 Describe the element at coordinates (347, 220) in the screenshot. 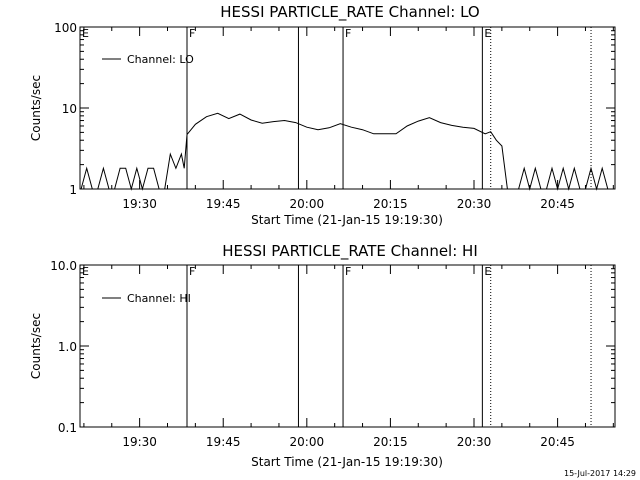

I see `x-axis-label-lo: Start Time (21-Jan-15 19:19:30)` at that location.